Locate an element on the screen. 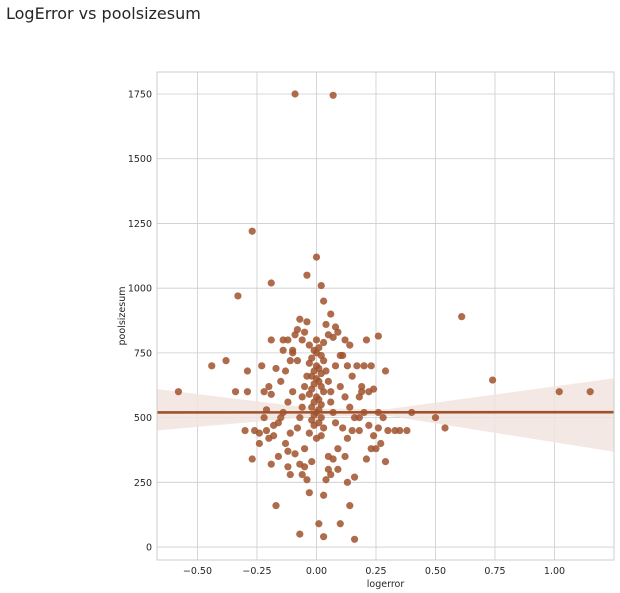  x-tick-label: 0.00 is located at coordinates (316, 571).